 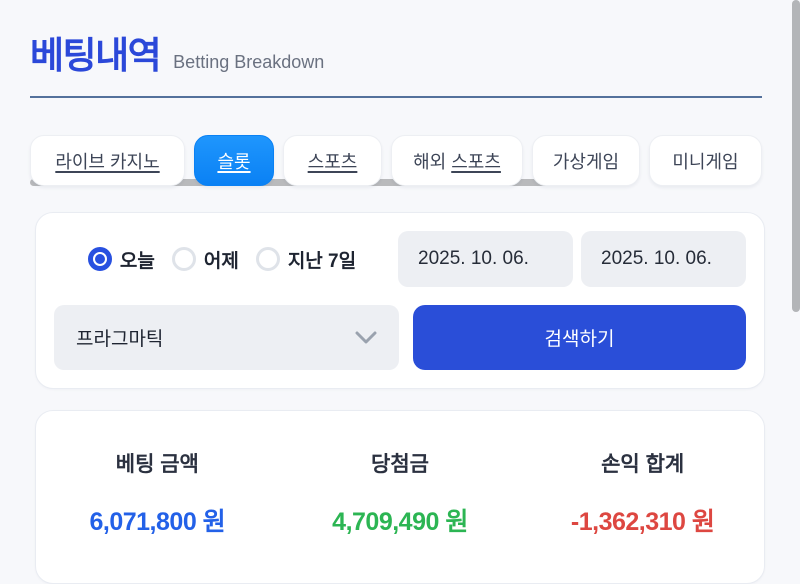 What do you see at coordinates (400, 39) in the screenshot?
I see `page-header: 베팅내역 Betting Breakdown` at bounding box center [400, 39].